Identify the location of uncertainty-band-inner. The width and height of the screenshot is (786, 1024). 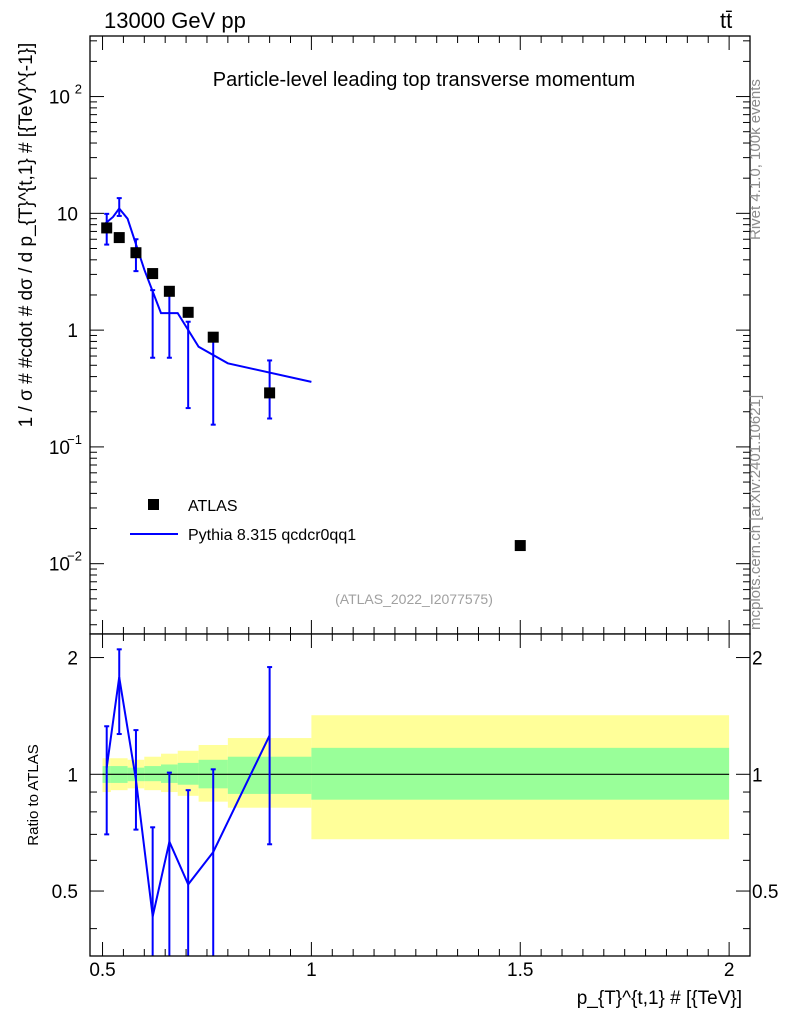
(153, 774).